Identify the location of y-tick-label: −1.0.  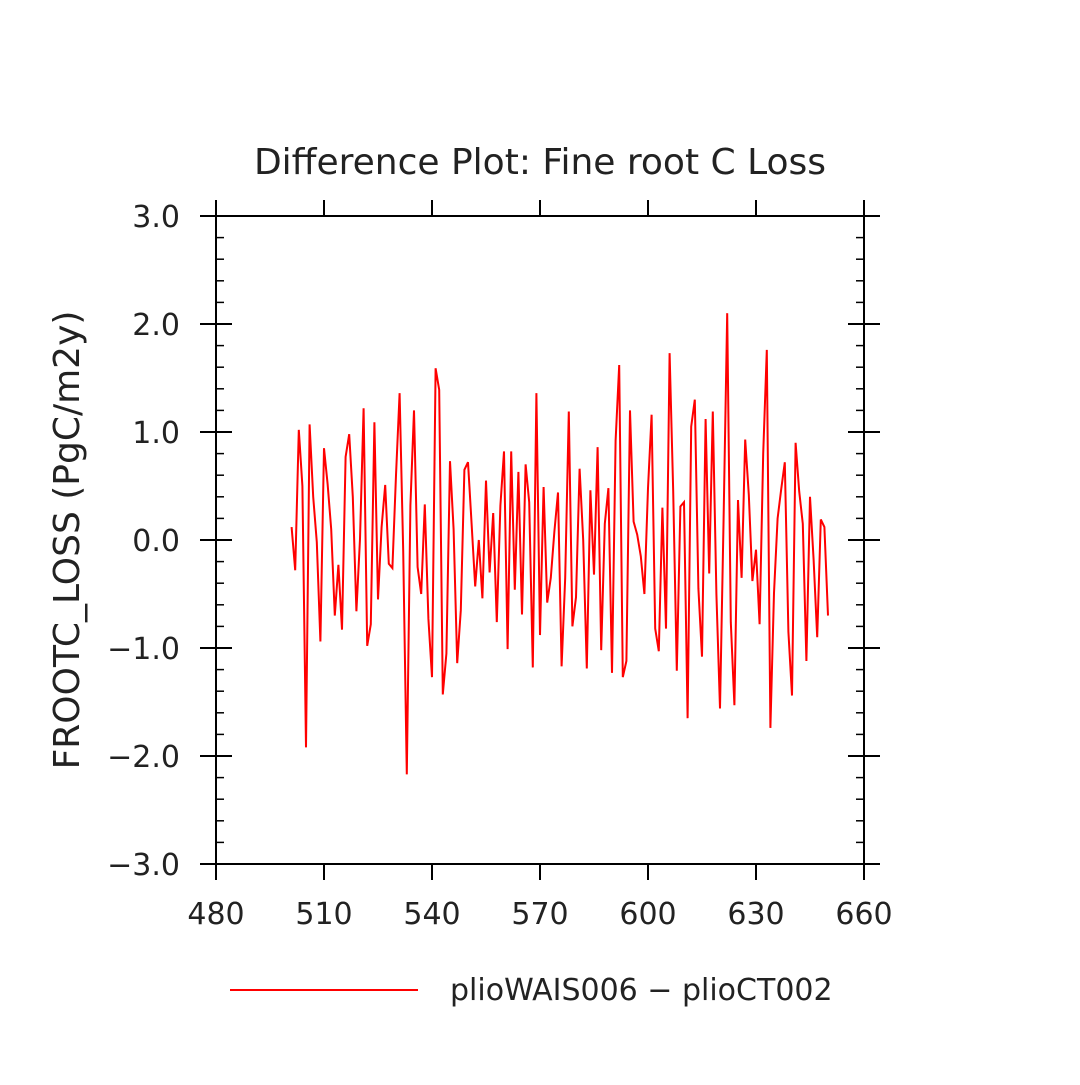
(143, 649).